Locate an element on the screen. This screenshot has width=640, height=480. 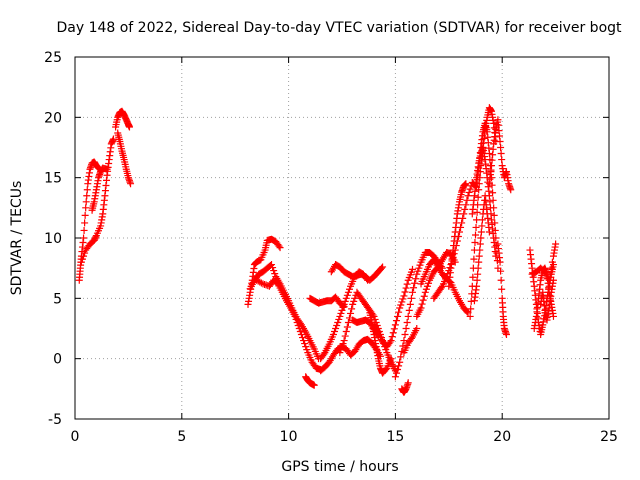
series-arc-r is located at coordinates (418, 314).